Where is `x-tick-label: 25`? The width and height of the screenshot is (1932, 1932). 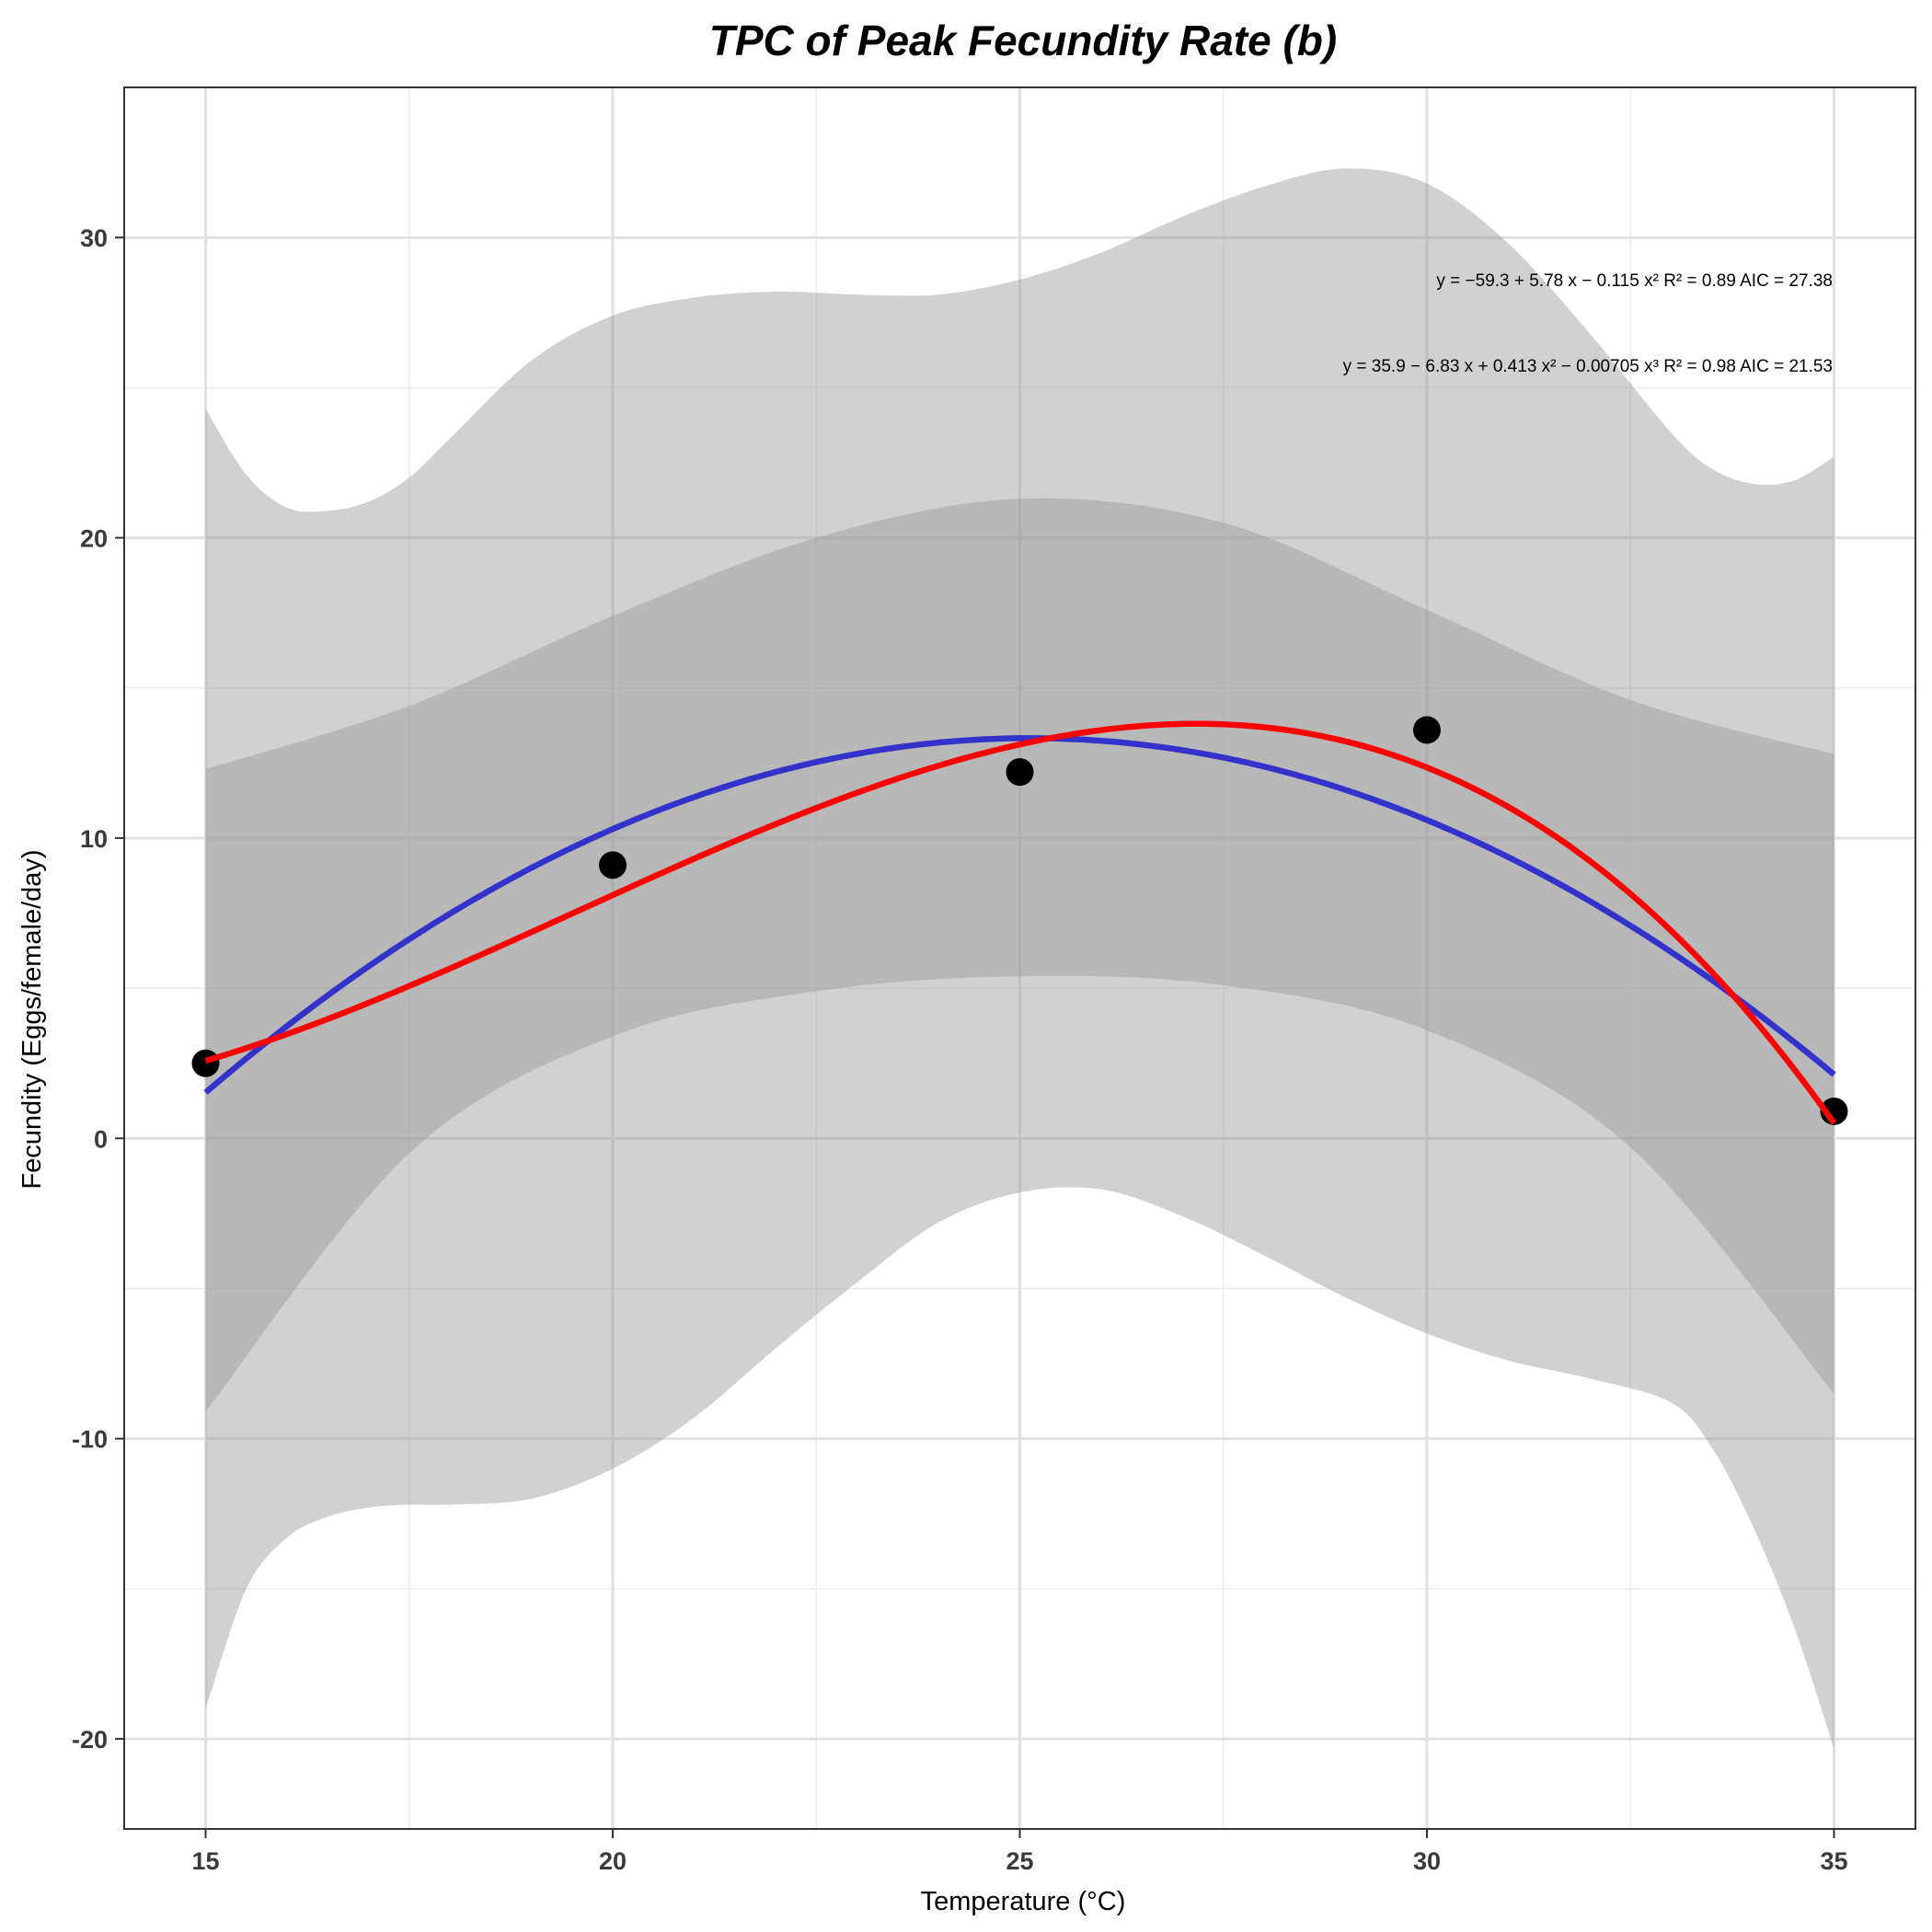
x-tick-label: 25 is located at coordinates (1020, 1861).